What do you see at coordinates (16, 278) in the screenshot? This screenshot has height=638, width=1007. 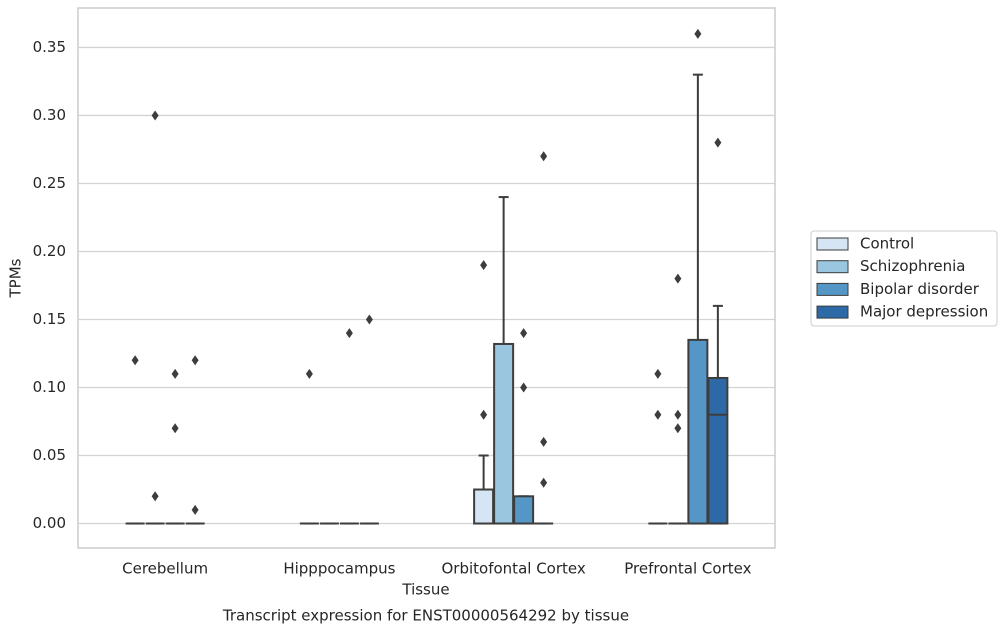 I see `y-axis-label: TPMs` at bounding box center [16, 278].